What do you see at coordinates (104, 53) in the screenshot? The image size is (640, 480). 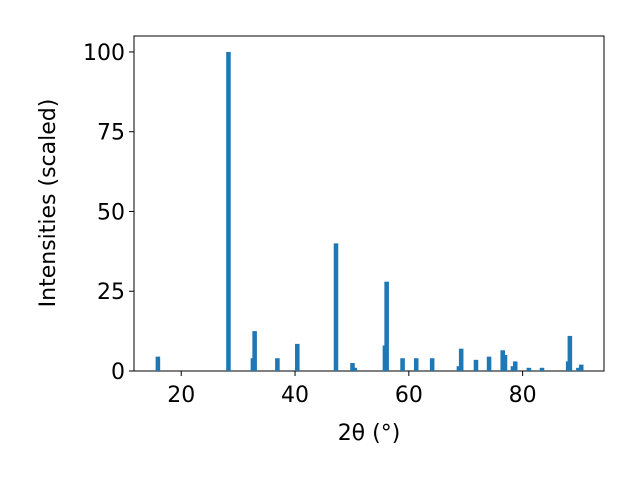 I see `y-tick-label: 100` at bounding box center [104, 53].